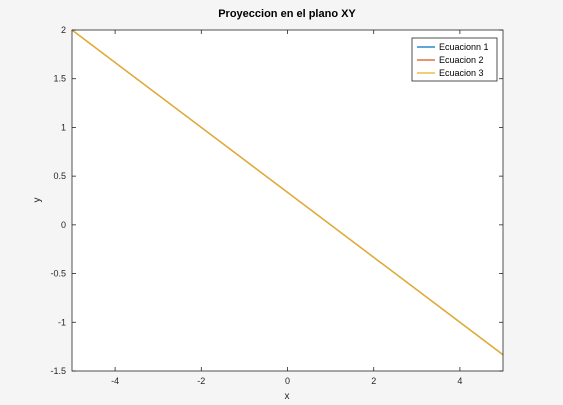 The width and height of the screenshot is (563, 405). I want to click on y-tick-label: -1, so click(62, 322).